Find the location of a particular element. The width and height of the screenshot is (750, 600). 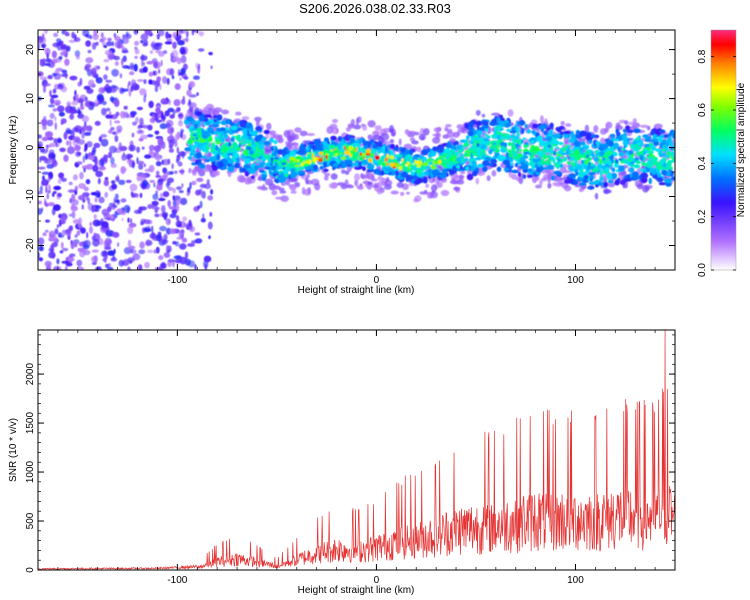

colorbar-tick-label: 0.8 is located at coordinates (702, 56).